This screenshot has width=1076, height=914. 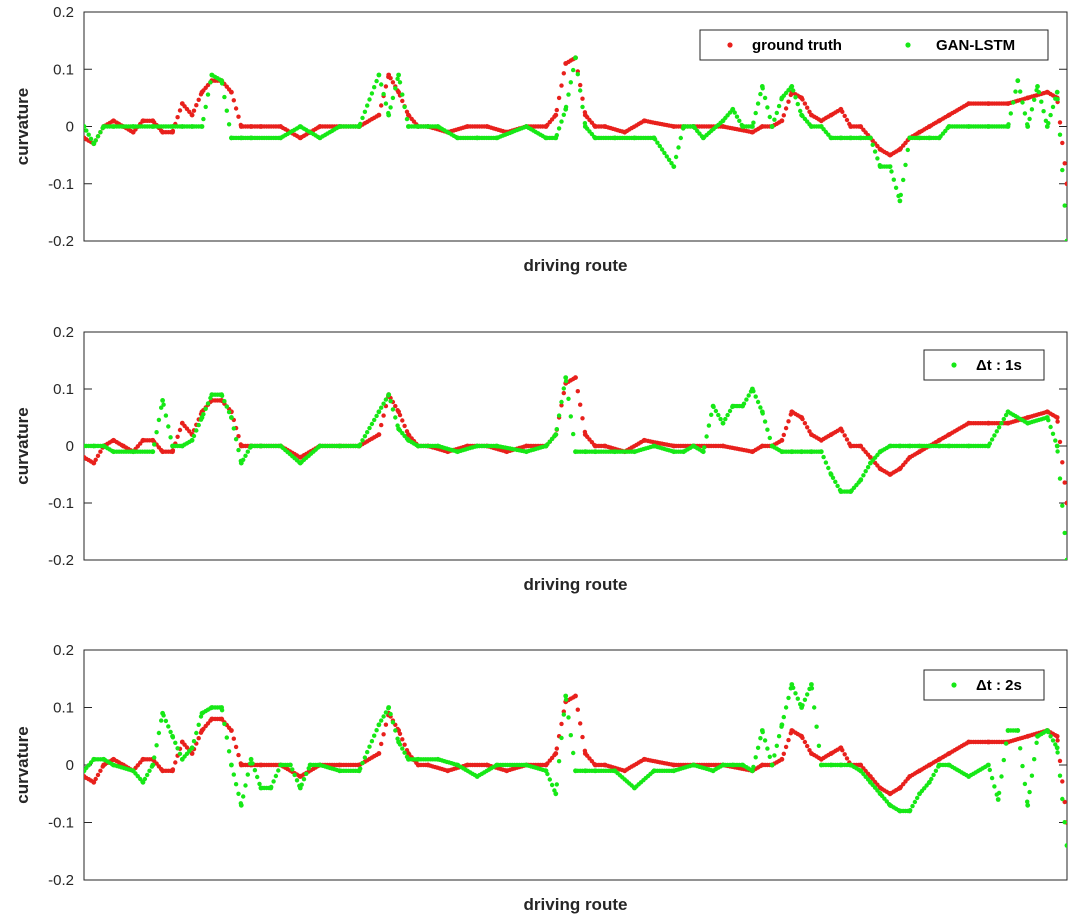 I want to click on y-tick-label: 0.2, so click(x=63, y=12).